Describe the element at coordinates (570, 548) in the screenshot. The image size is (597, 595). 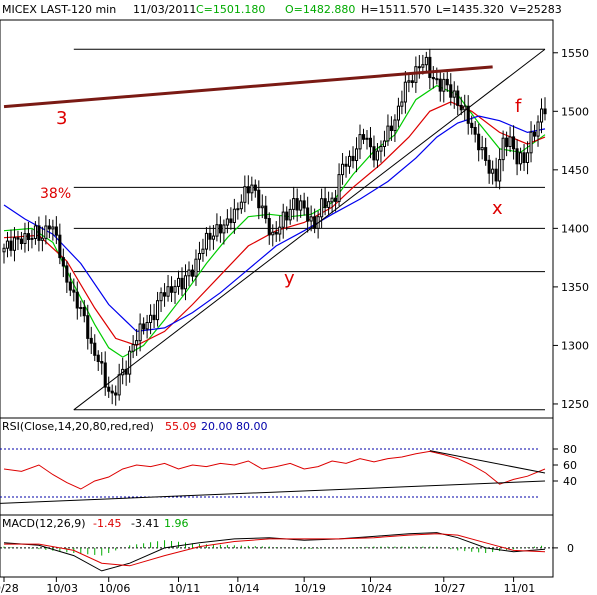
I see `macd-tick-label: 0` at that location.